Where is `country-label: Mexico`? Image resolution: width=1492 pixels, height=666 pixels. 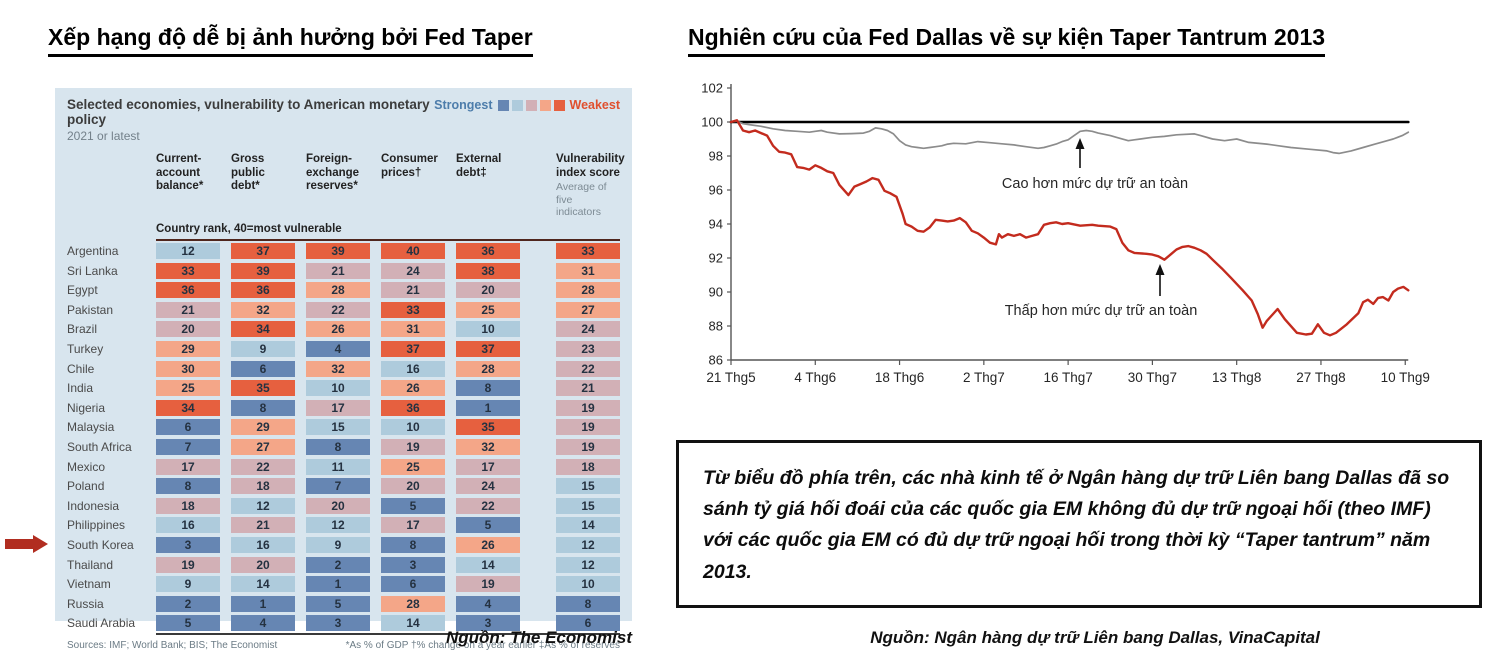
country-label: Mexico is located at coordinates (86, 466).